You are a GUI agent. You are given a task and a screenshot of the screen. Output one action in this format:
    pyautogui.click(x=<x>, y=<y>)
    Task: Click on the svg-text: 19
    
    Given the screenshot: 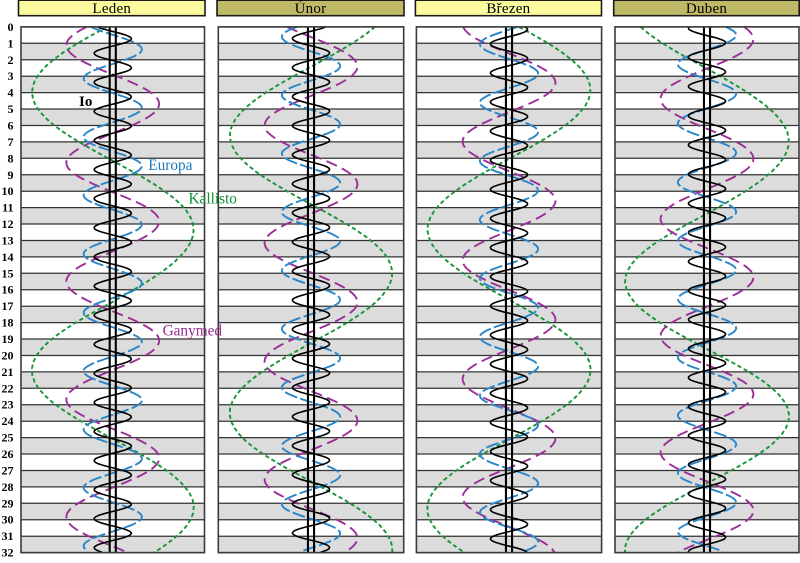 What is the action you would take?
    pyautogui.click(x=8, y=339)
    